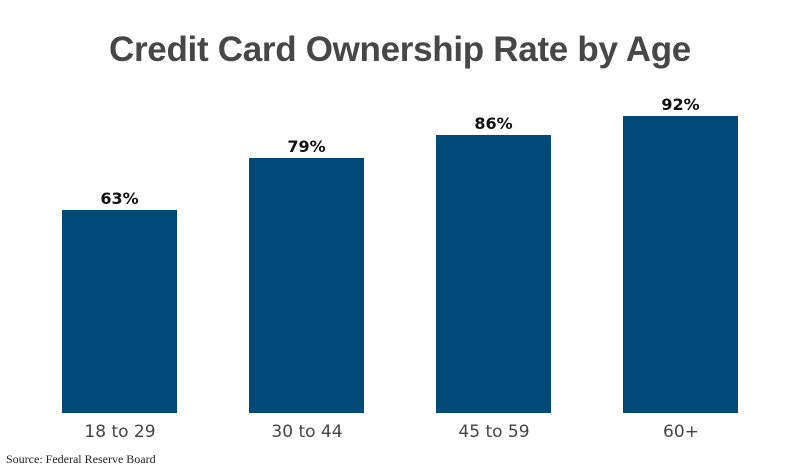  I want to click on category-label: 18 to 29, so click(120, 432).